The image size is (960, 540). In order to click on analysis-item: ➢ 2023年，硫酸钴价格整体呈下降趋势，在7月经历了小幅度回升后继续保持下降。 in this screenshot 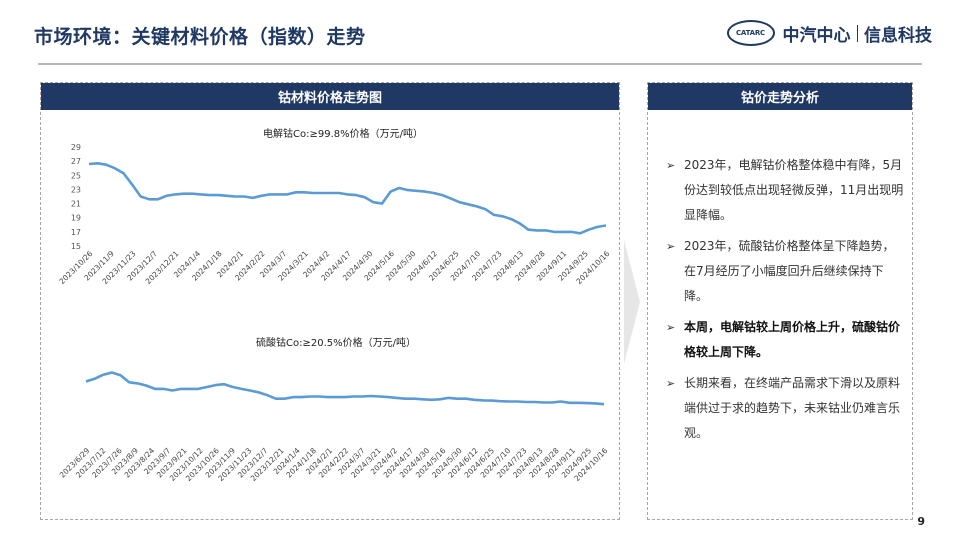, I will do `click(785, 271)`.